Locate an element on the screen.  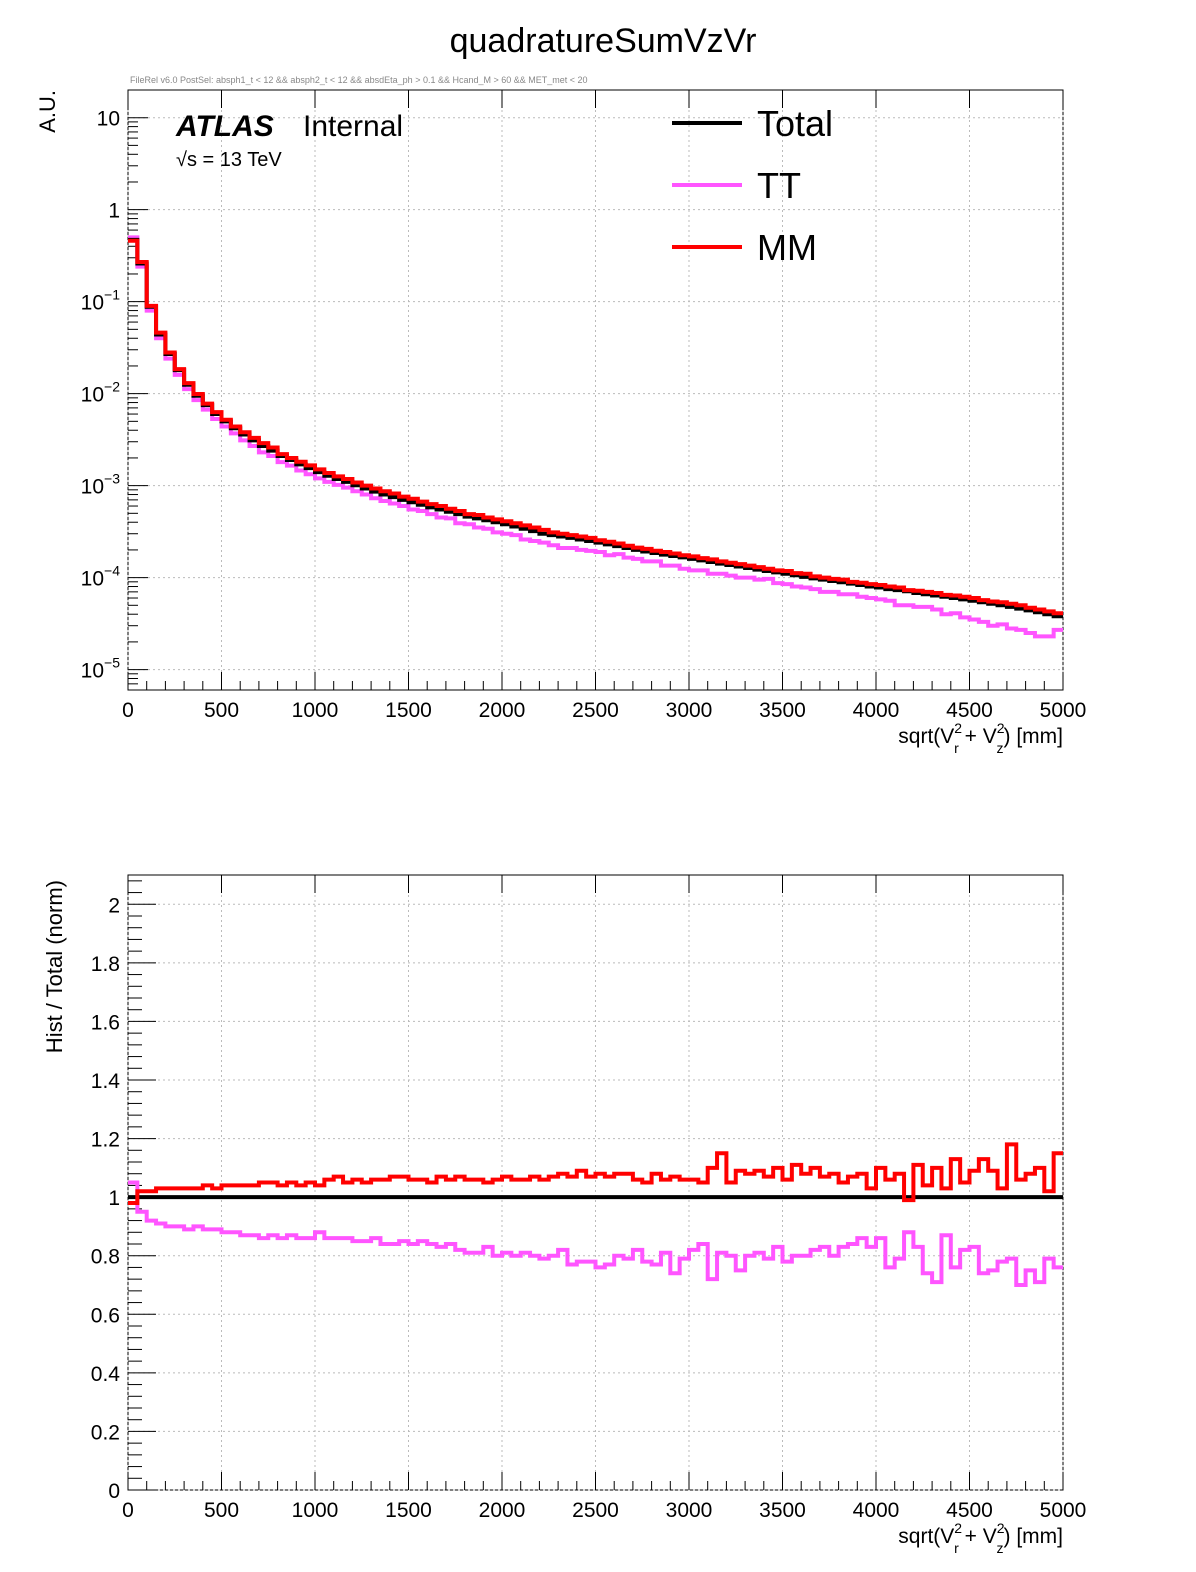
y-tick-label: 0.8 is located at coordinates (105, 1257).